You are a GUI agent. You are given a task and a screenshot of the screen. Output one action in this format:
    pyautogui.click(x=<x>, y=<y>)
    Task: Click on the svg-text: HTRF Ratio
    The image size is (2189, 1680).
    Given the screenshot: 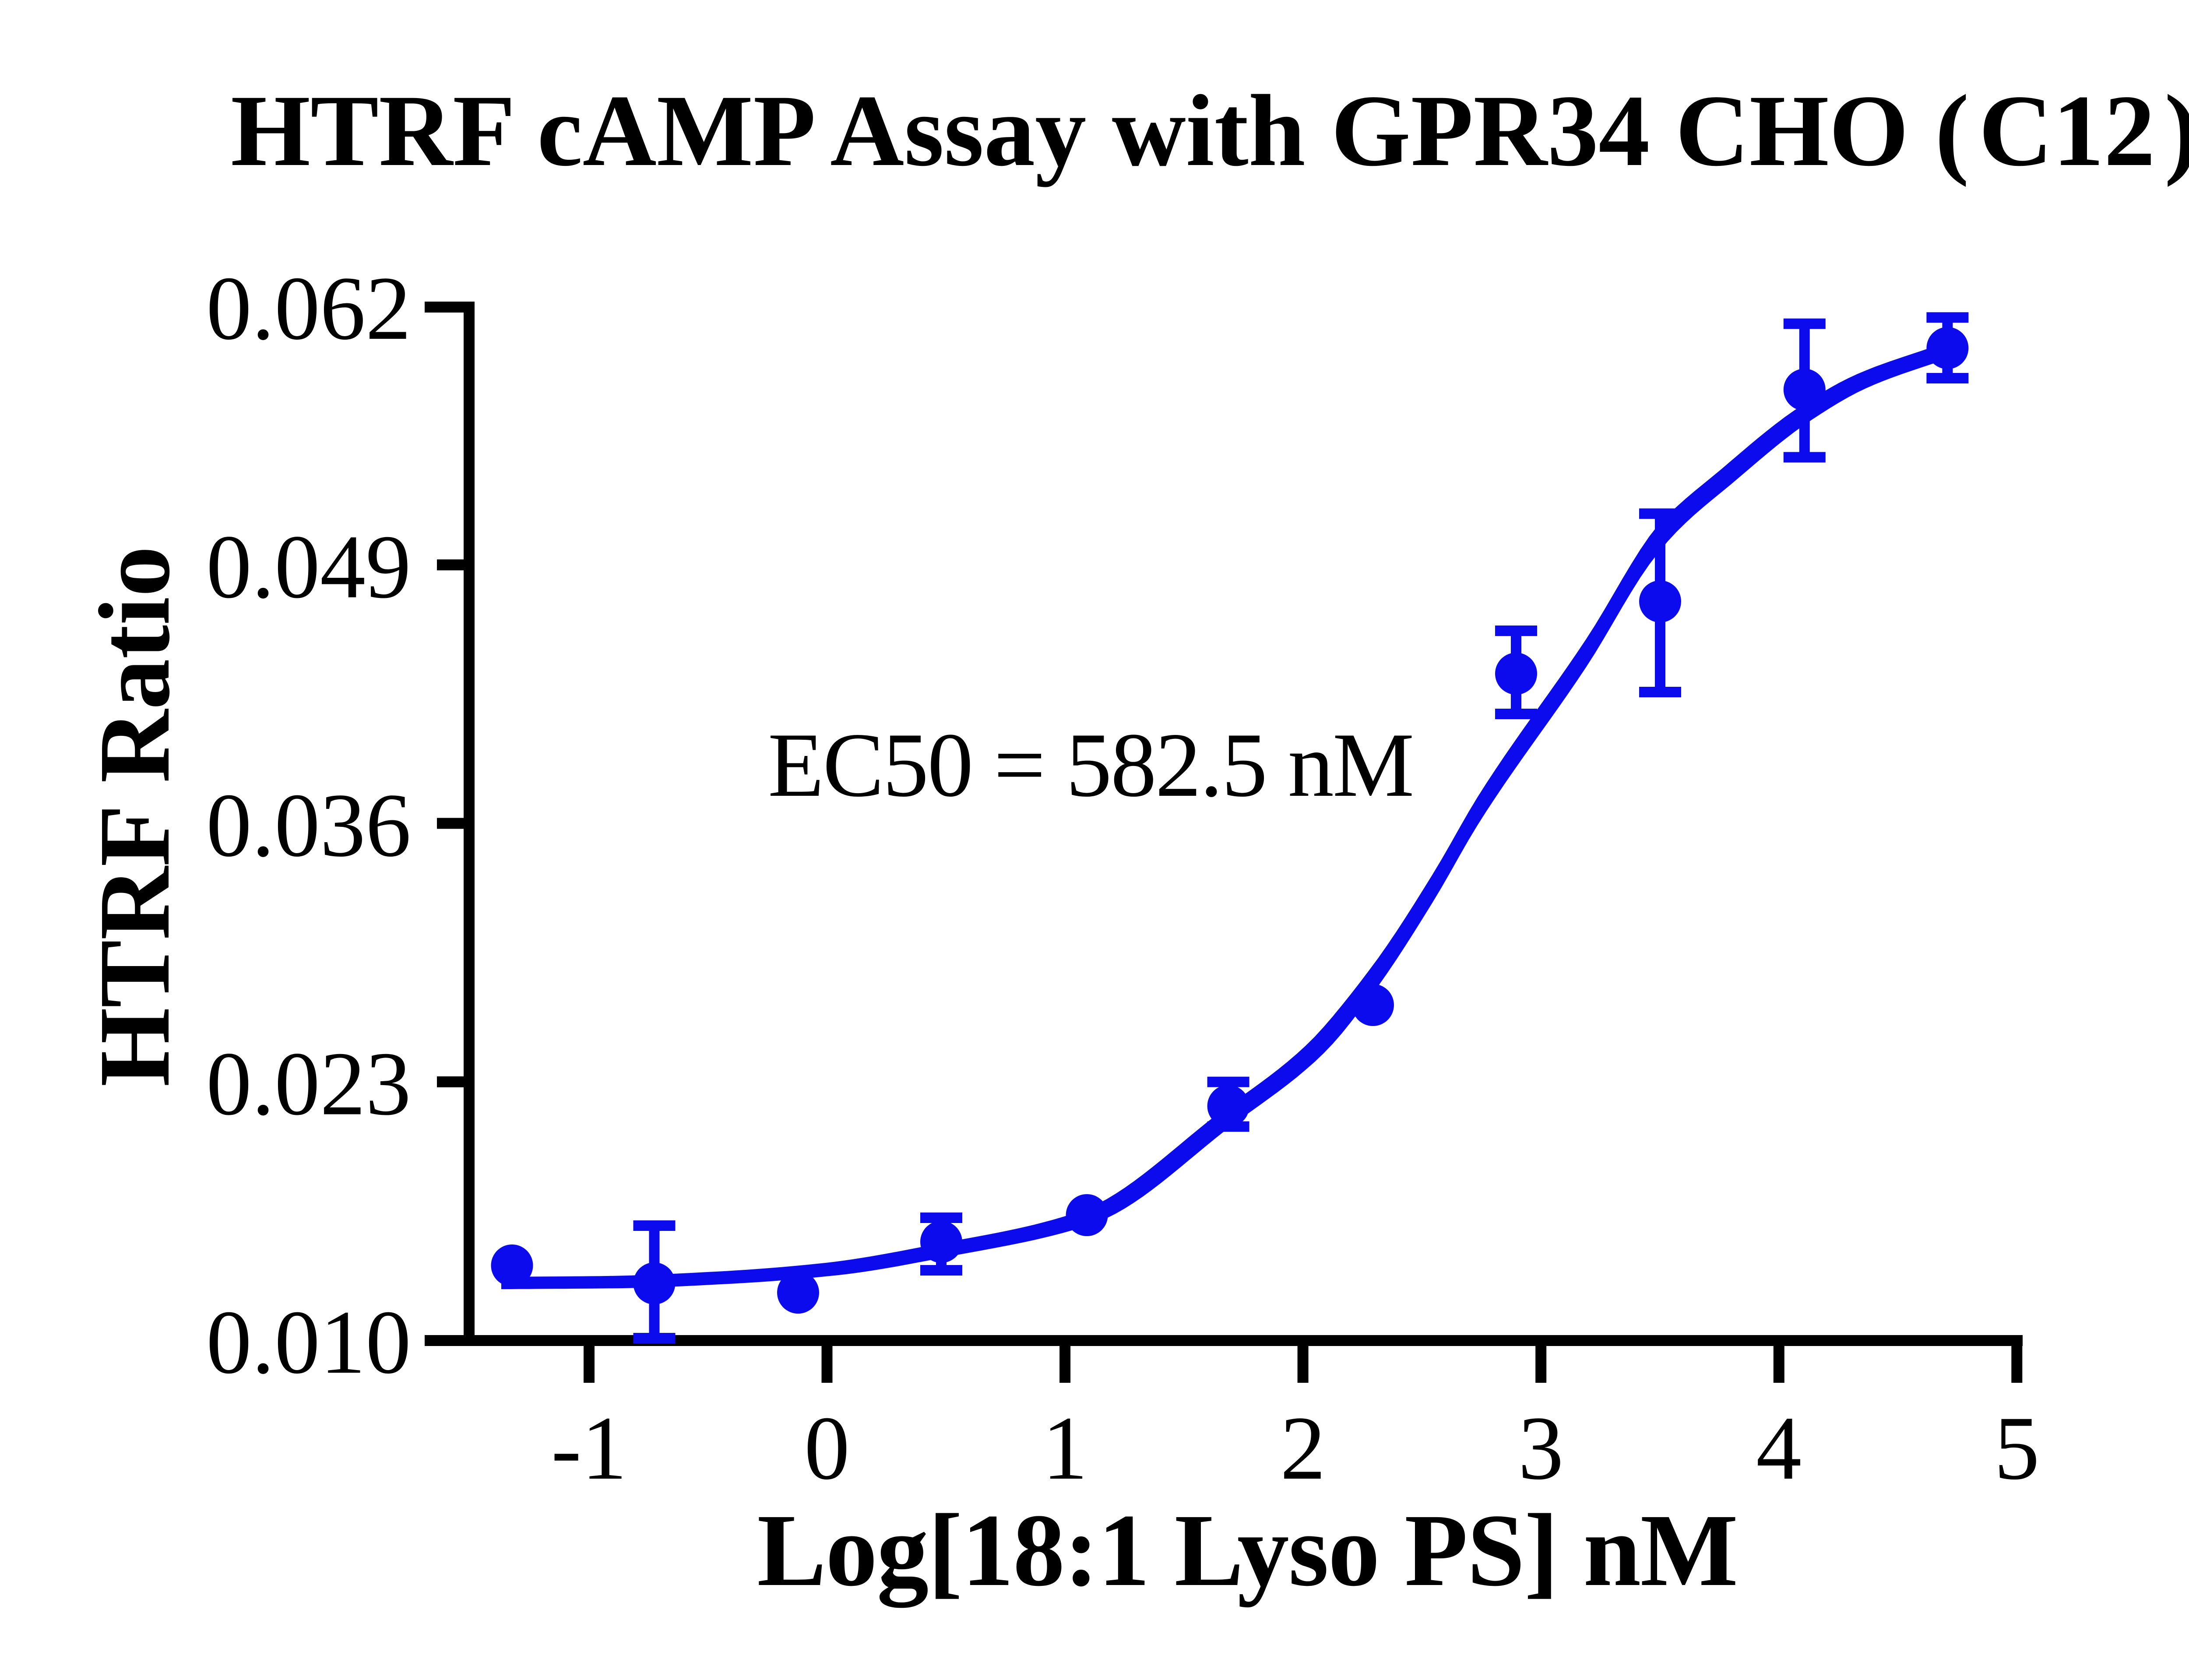 What is the action you would take?
    pyautogui.click(x=135, y=816)
    